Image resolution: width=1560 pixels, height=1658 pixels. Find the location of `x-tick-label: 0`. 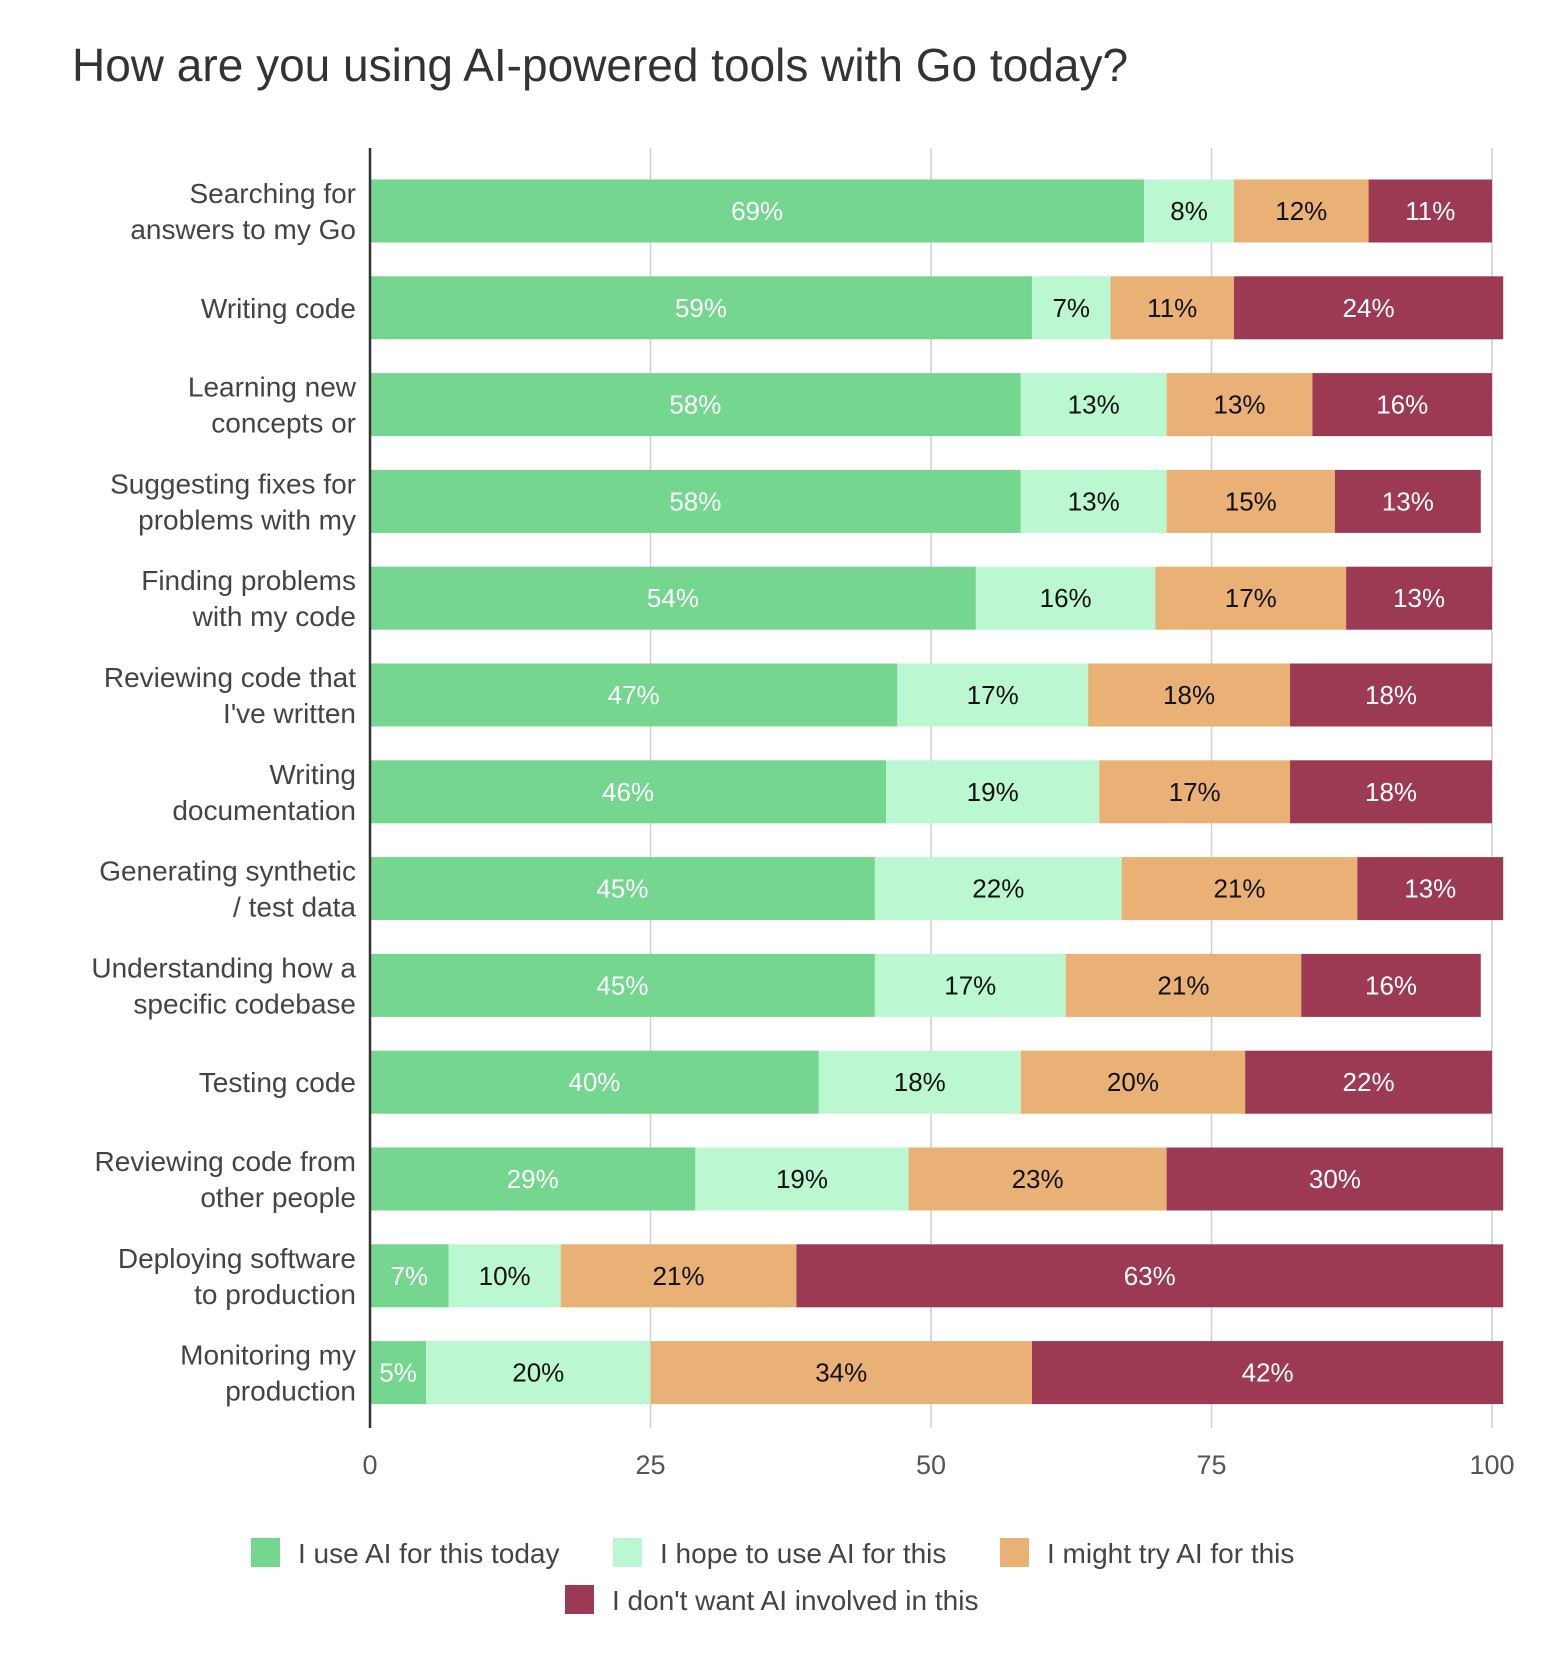

x-tick-label: 0 is located at coordinates (369, 1465).